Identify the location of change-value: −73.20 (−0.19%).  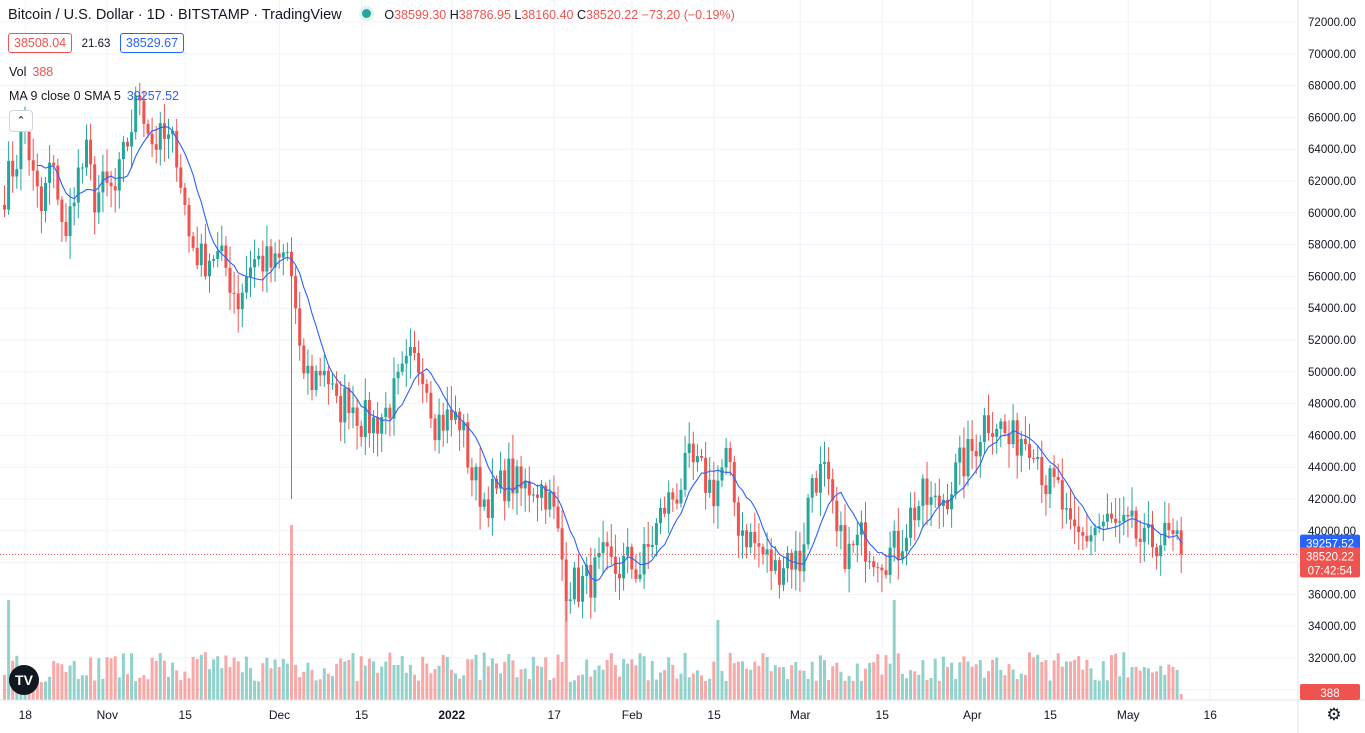
(688, 15).